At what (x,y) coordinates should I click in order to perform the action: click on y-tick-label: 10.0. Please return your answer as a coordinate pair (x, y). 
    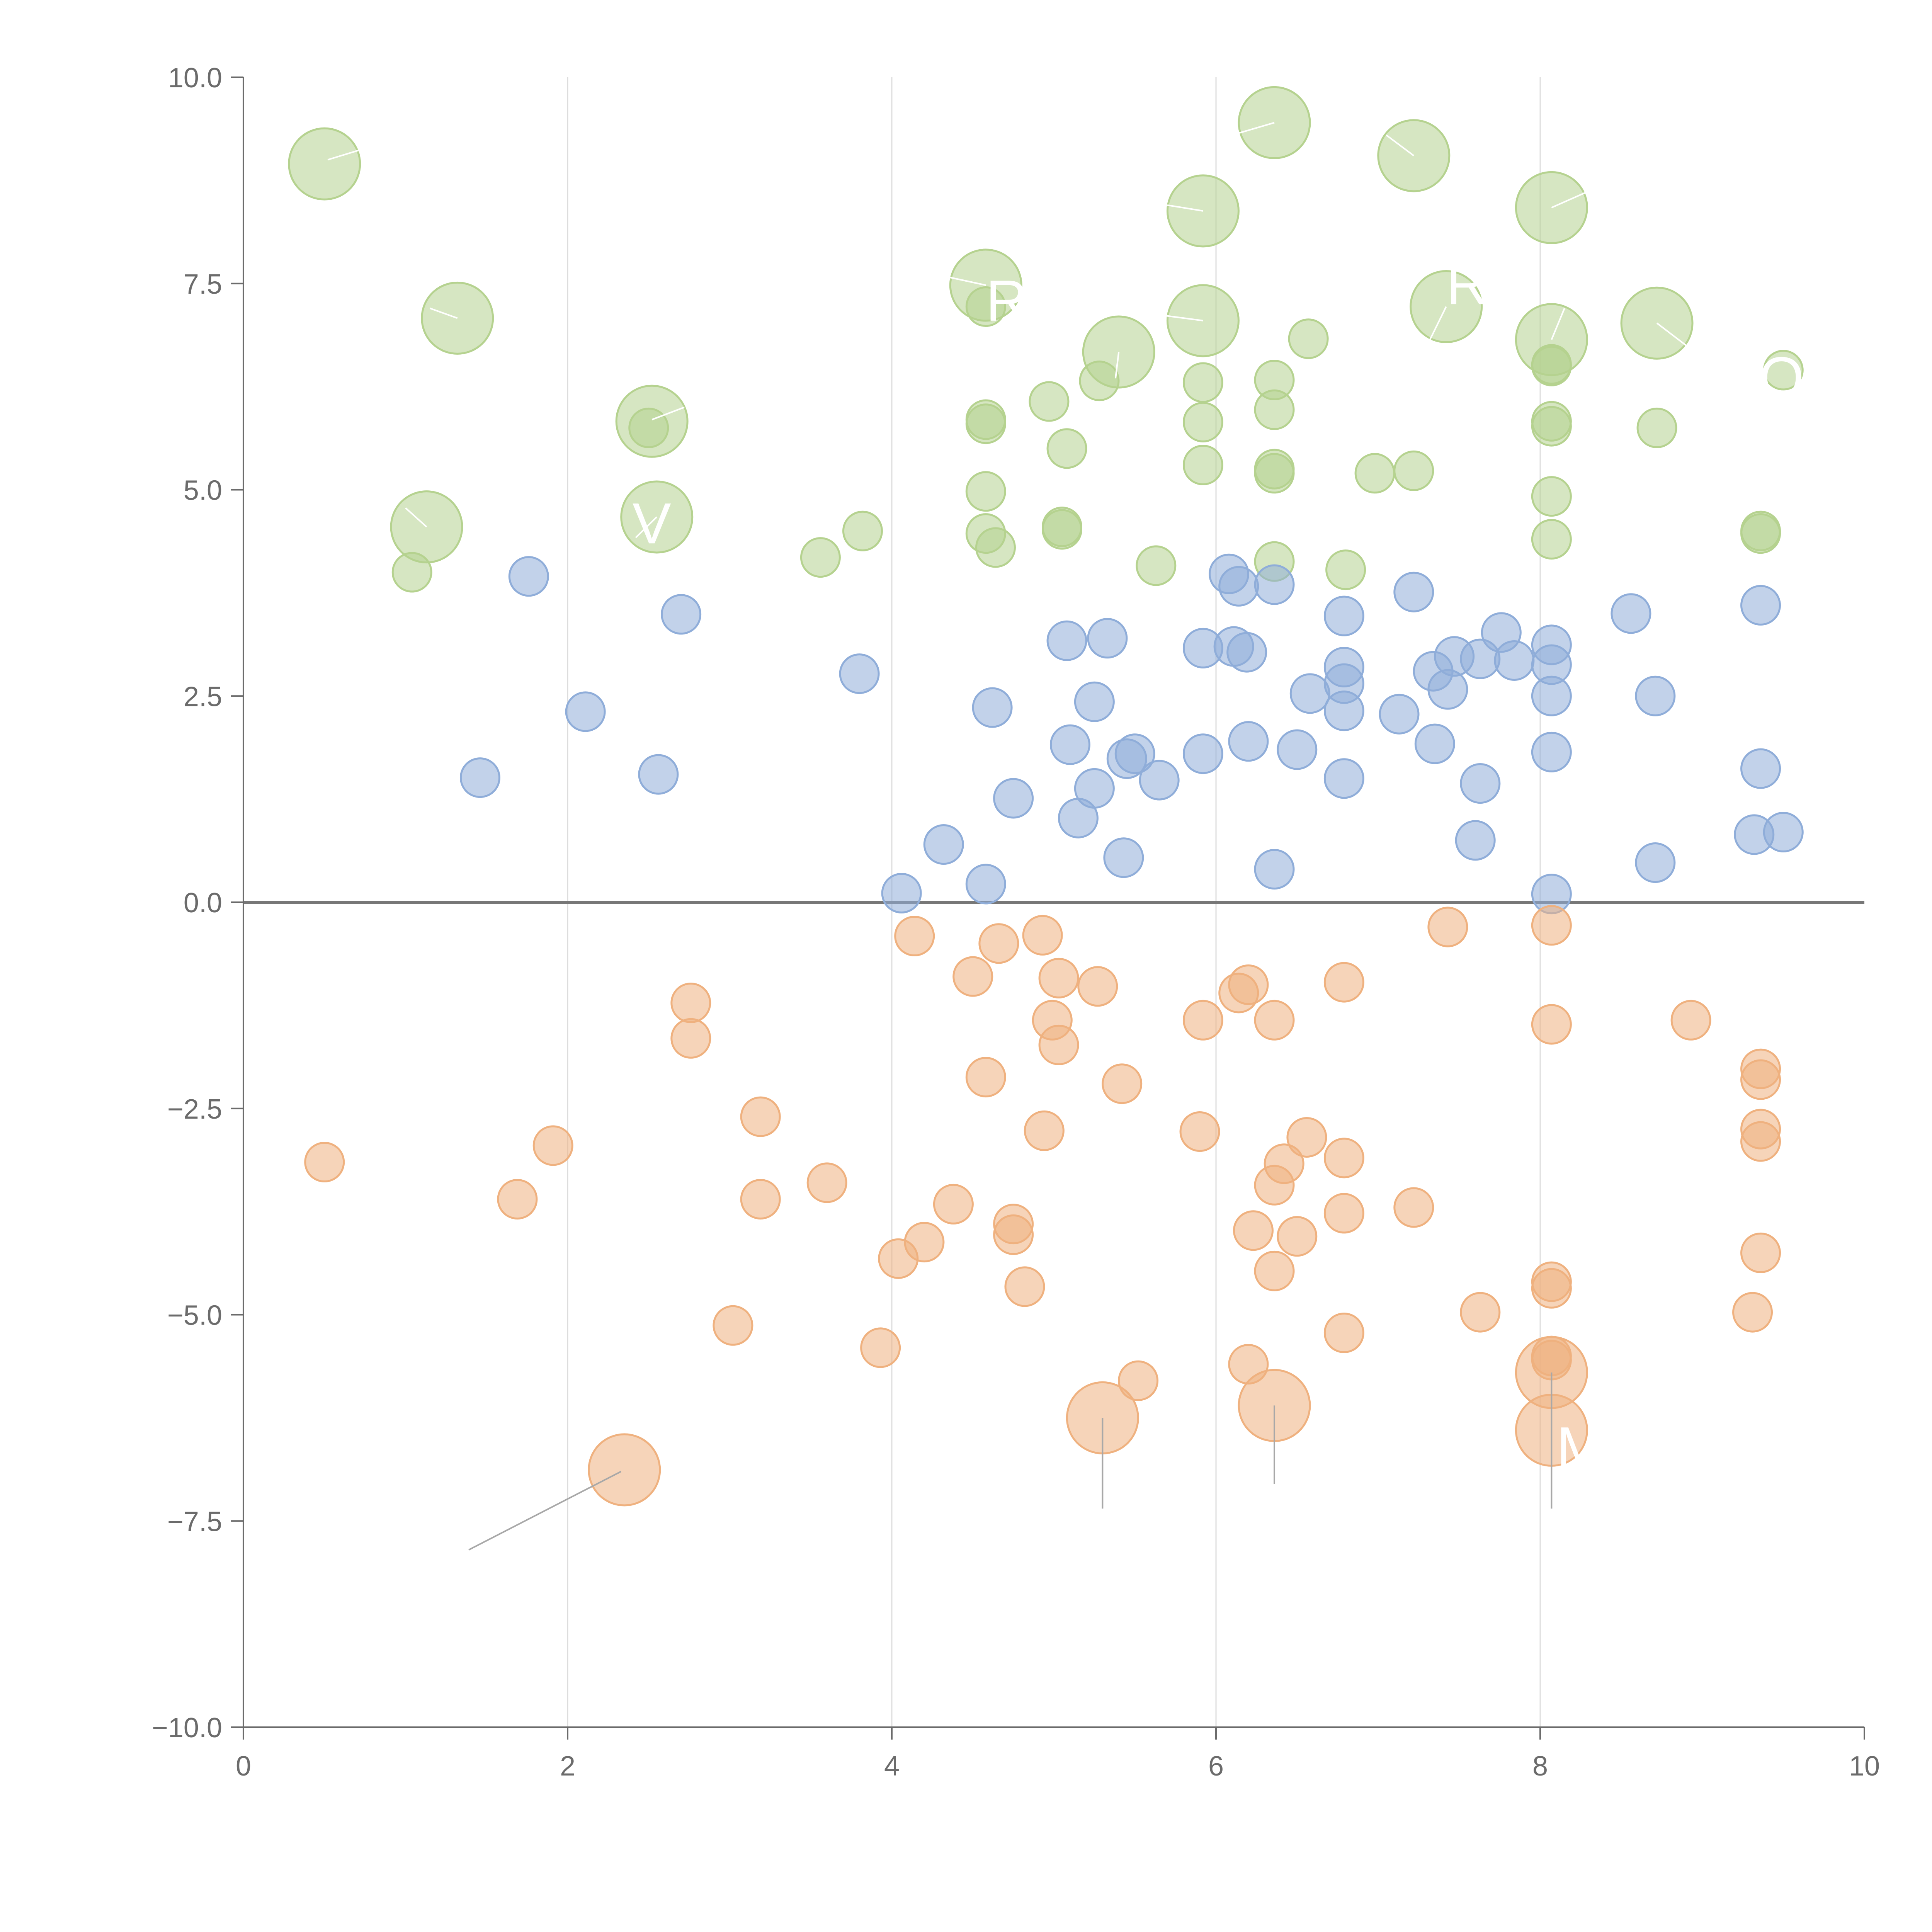
    Looking at the image, I should click on (195, 78).